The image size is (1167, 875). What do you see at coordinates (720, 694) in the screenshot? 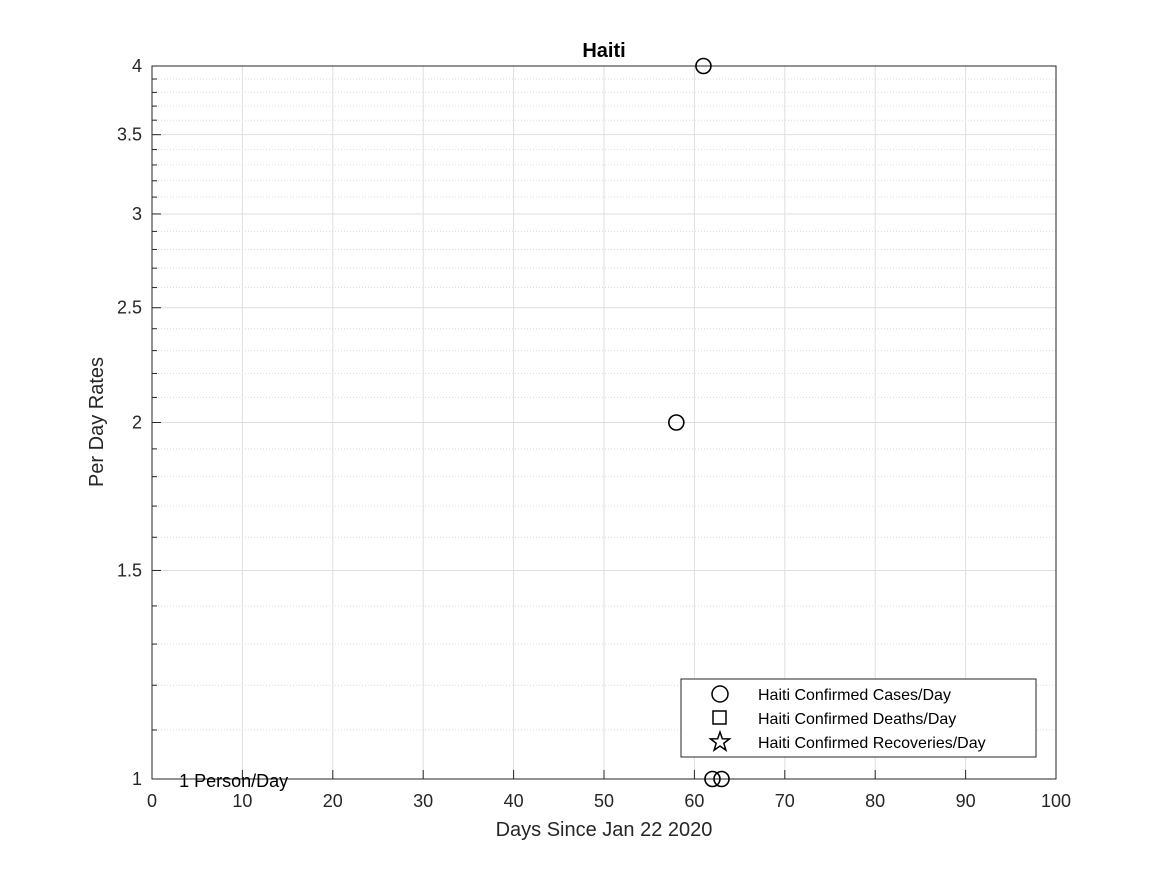
I see `legend-marker-circle` at bounding box center [720, 694].